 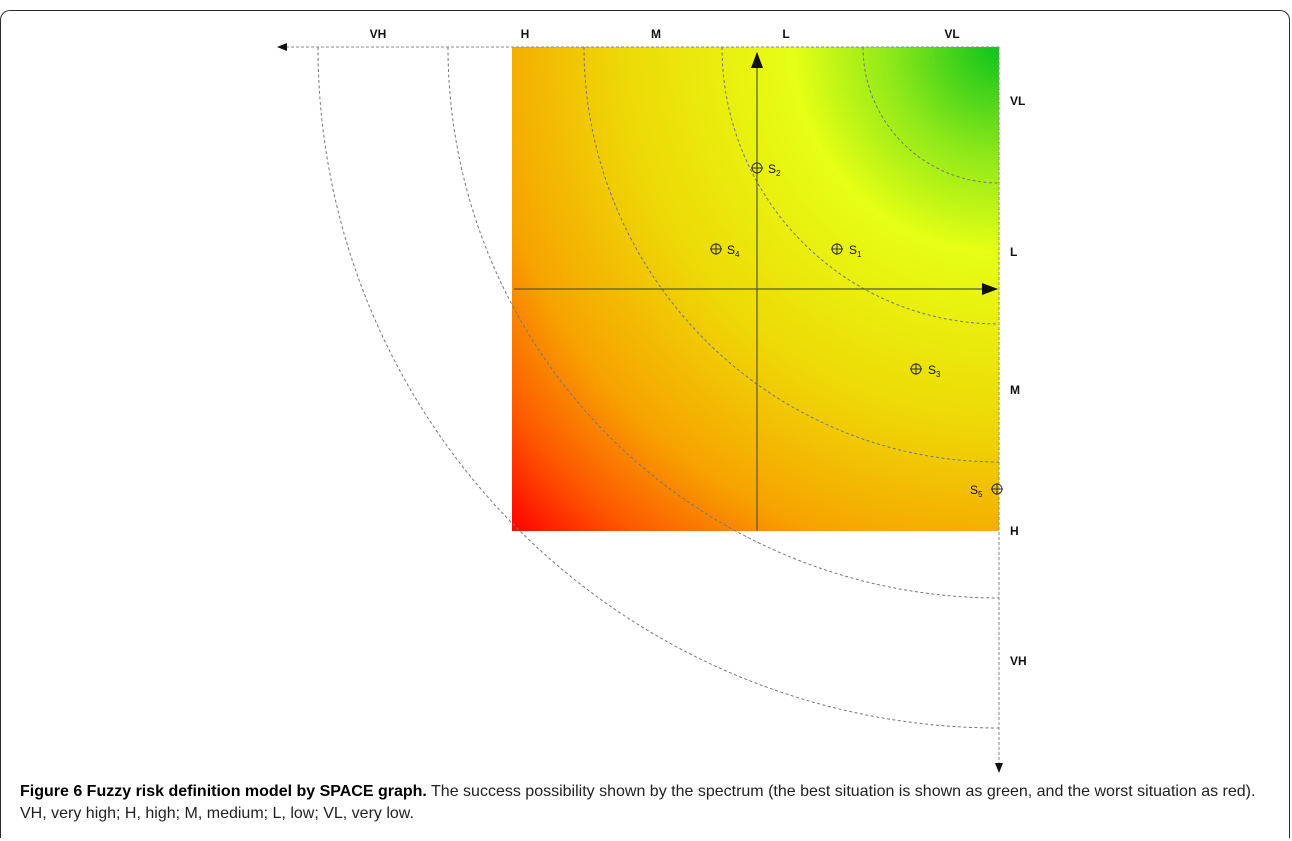 I want to click on right-label-vh: VH, so click(x=1018, y=661).